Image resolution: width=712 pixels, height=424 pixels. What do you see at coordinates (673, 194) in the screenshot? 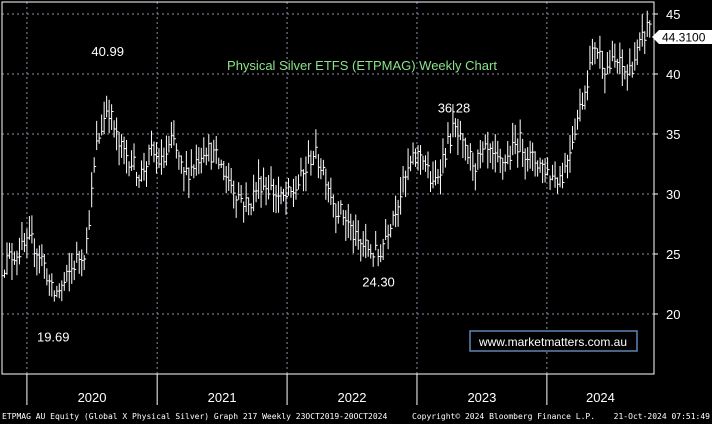
I see `y-tick-label: 30` at bounding box center [673, 194].